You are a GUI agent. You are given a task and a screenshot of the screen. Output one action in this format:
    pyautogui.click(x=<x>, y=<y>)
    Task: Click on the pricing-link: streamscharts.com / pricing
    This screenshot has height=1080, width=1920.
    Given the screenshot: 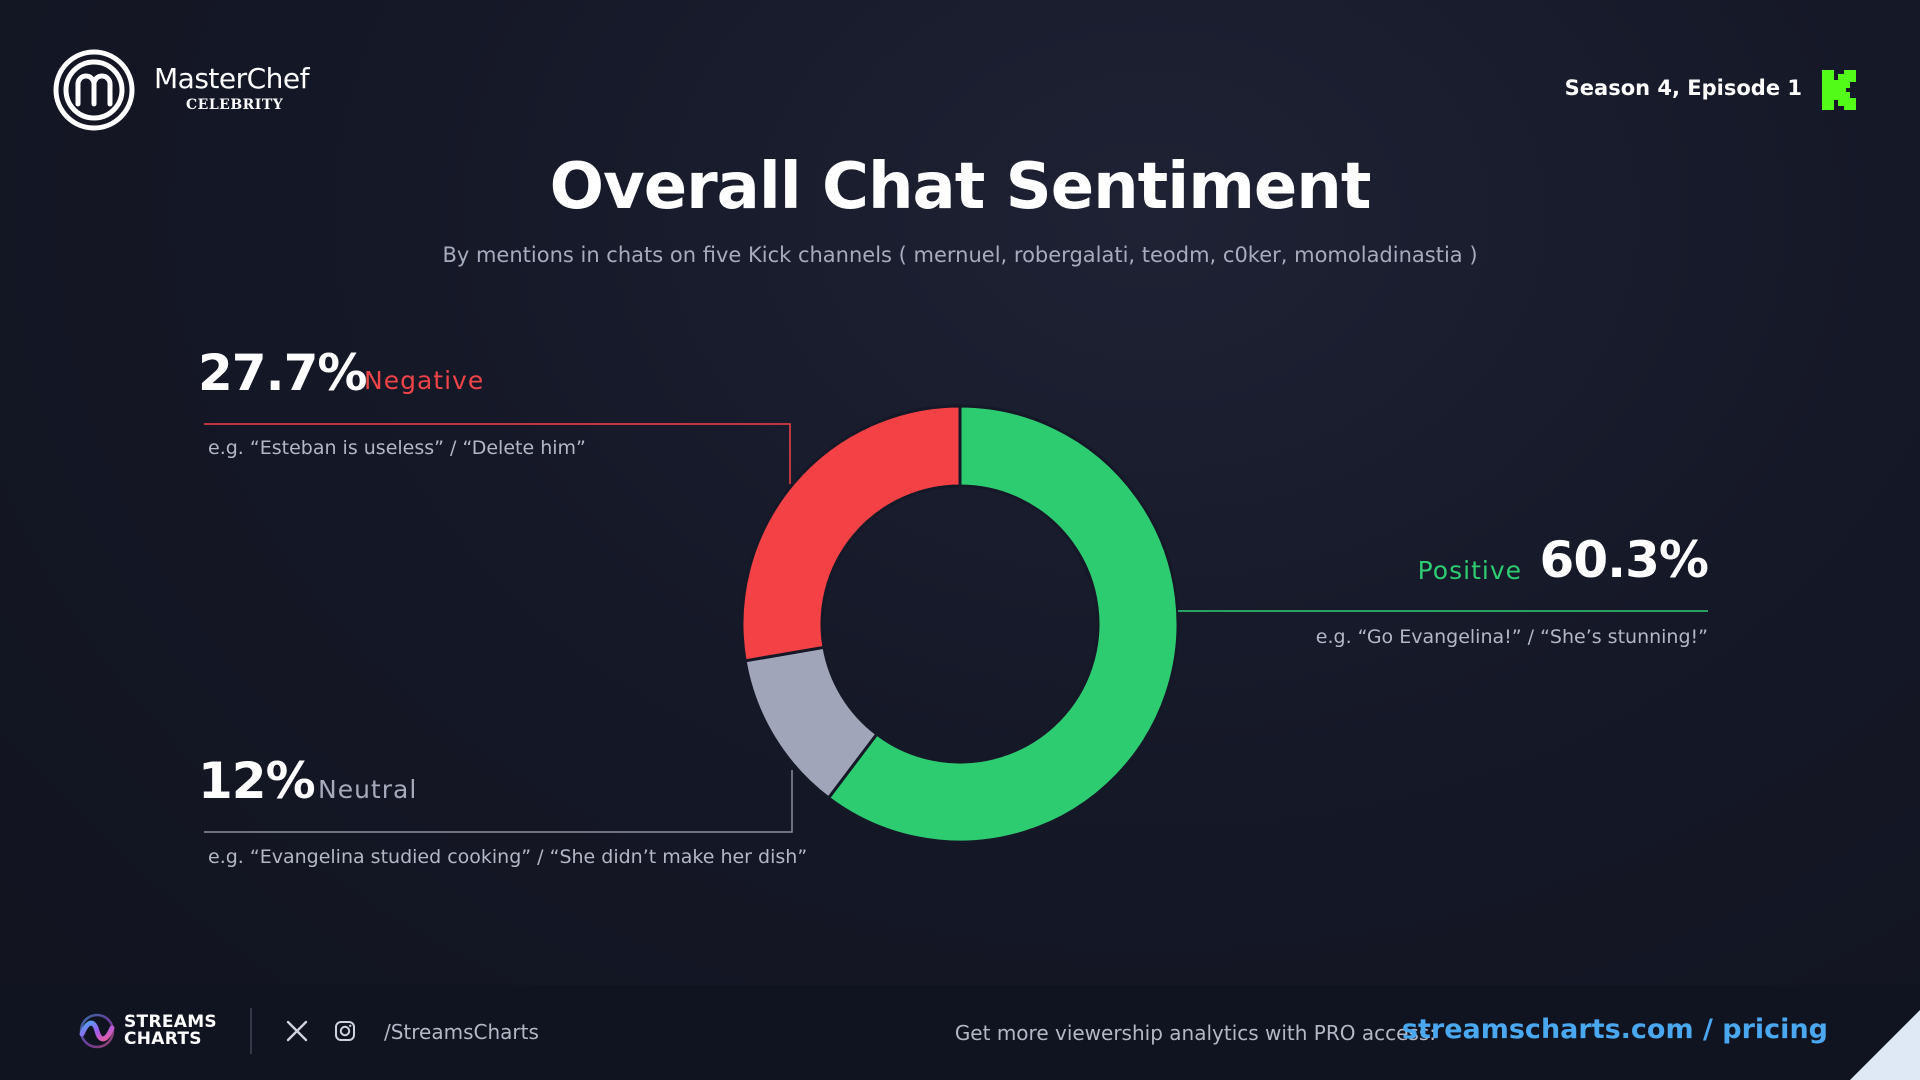 What is the action you would take?
    pyautogui.click(x=1614, y=1029)
    